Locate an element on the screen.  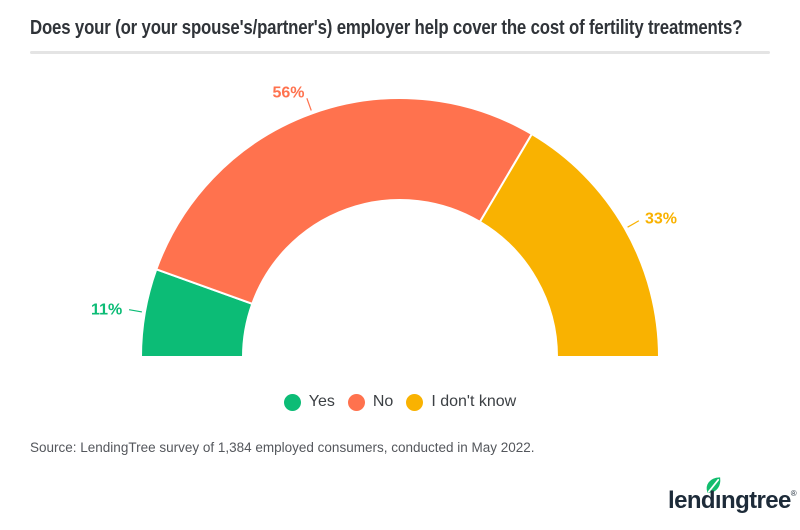
legend-item-yes: Yes is located at coordinates (309, 402).